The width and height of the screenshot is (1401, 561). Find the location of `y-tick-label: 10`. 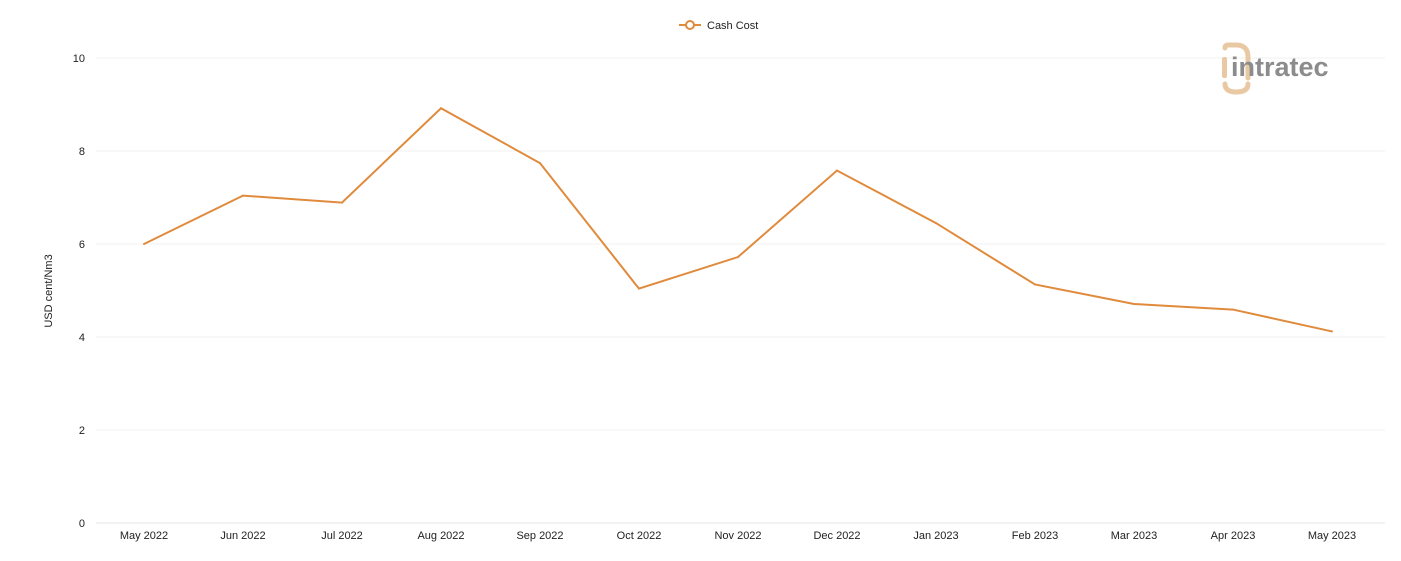

y-tick-label: 10 is located at coordinates (79, 59).